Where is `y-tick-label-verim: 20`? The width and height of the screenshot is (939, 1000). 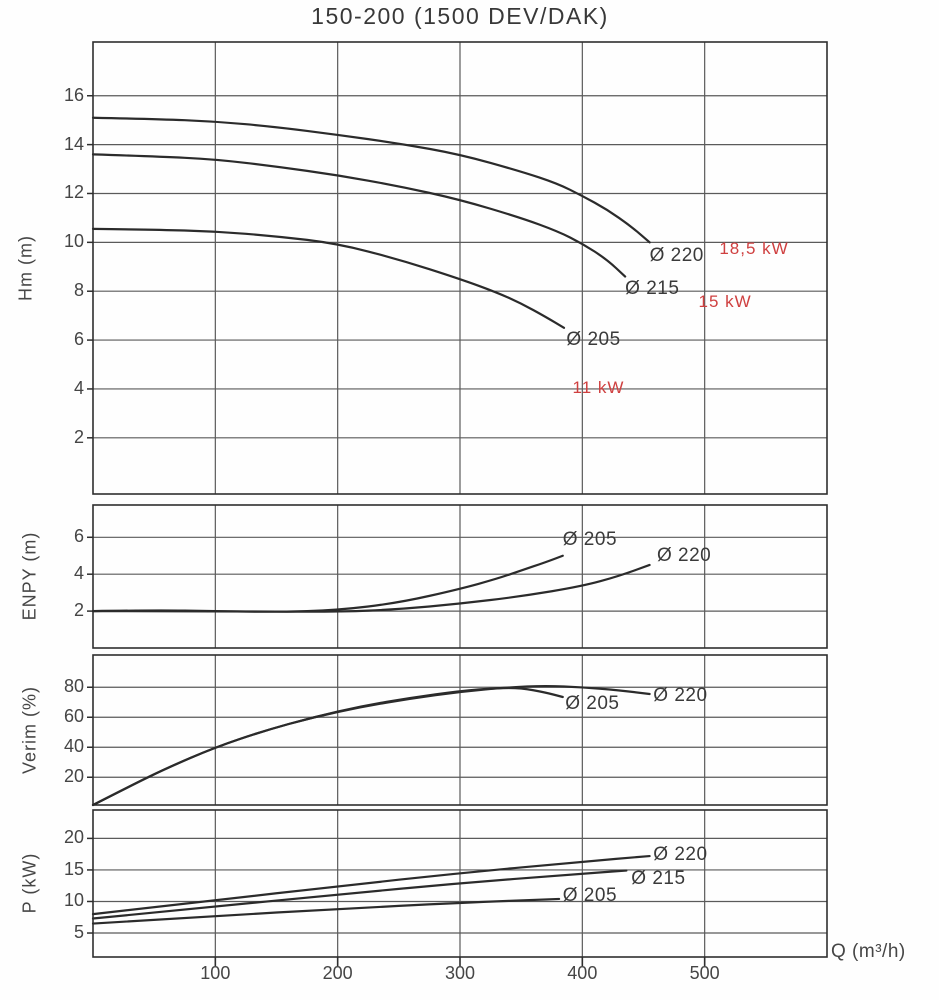
y-tick-label-verim: 20 is located at coordinates (73, 776).